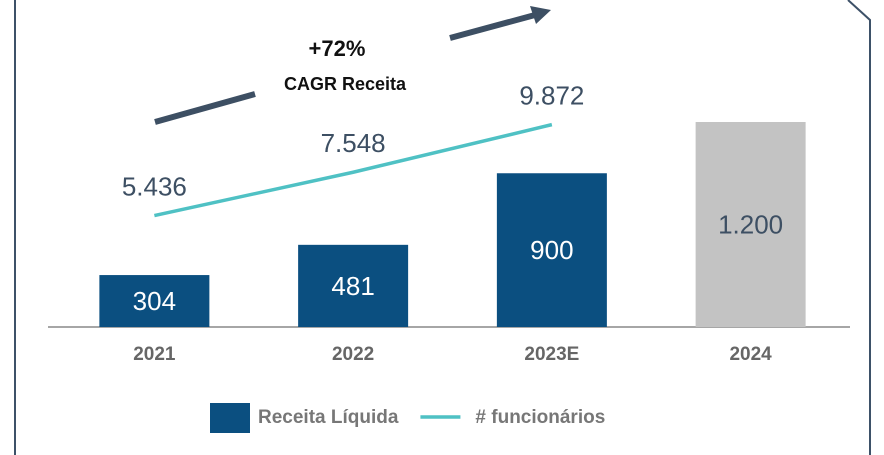 This screenshot has width=884, height=455. Describe the element at coordinates (353, 354) in the screenshot. I see `x-tick-label: 2022` at that location.